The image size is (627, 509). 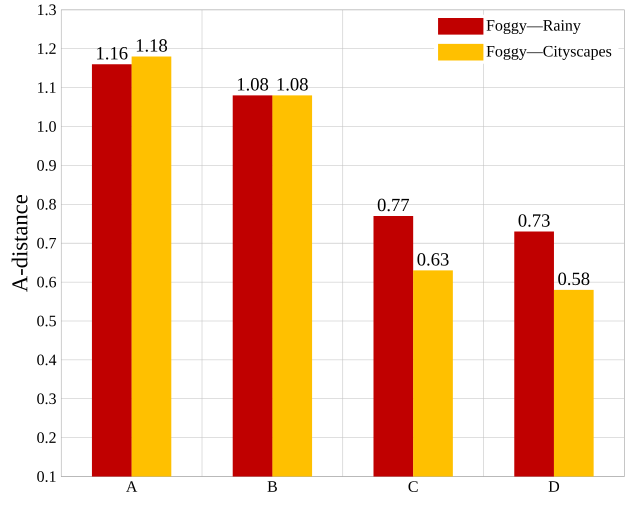 What do you see at coordinates (112, 53) in the screenshot?
I see `data-label: 1.16` at bounding box center [112, 53].